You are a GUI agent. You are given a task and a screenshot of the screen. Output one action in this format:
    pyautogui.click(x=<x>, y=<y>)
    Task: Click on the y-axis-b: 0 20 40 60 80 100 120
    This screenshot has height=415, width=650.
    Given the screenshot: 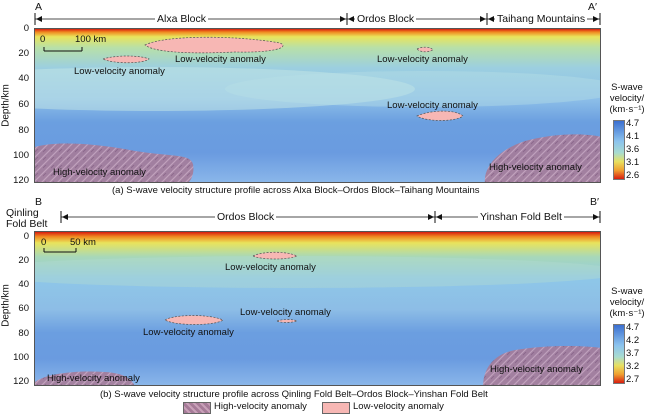 What is the action you would take?
    pyautogui.click(x=21, y=309)
    